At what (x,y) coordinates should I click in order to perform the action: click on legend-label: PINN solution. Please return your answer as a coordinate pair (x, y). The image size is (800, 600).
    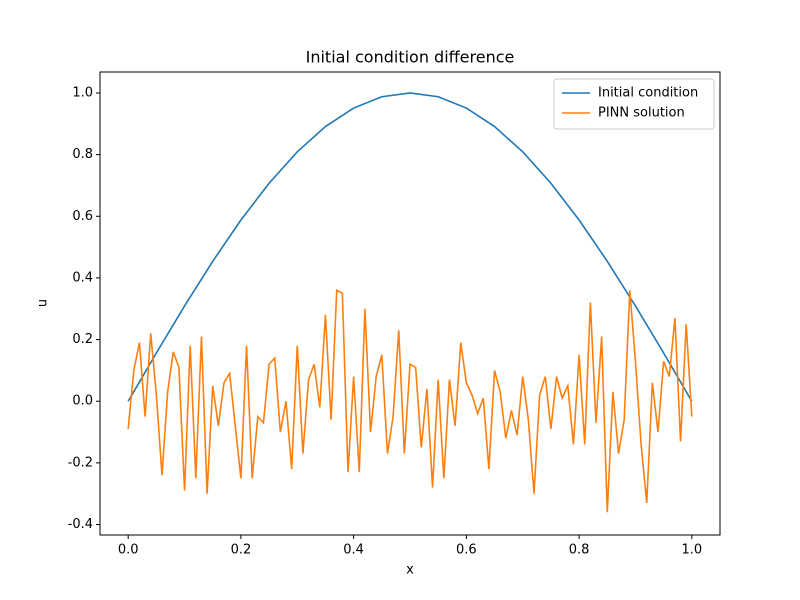
    Looking at the image, I should click on (641, 113).